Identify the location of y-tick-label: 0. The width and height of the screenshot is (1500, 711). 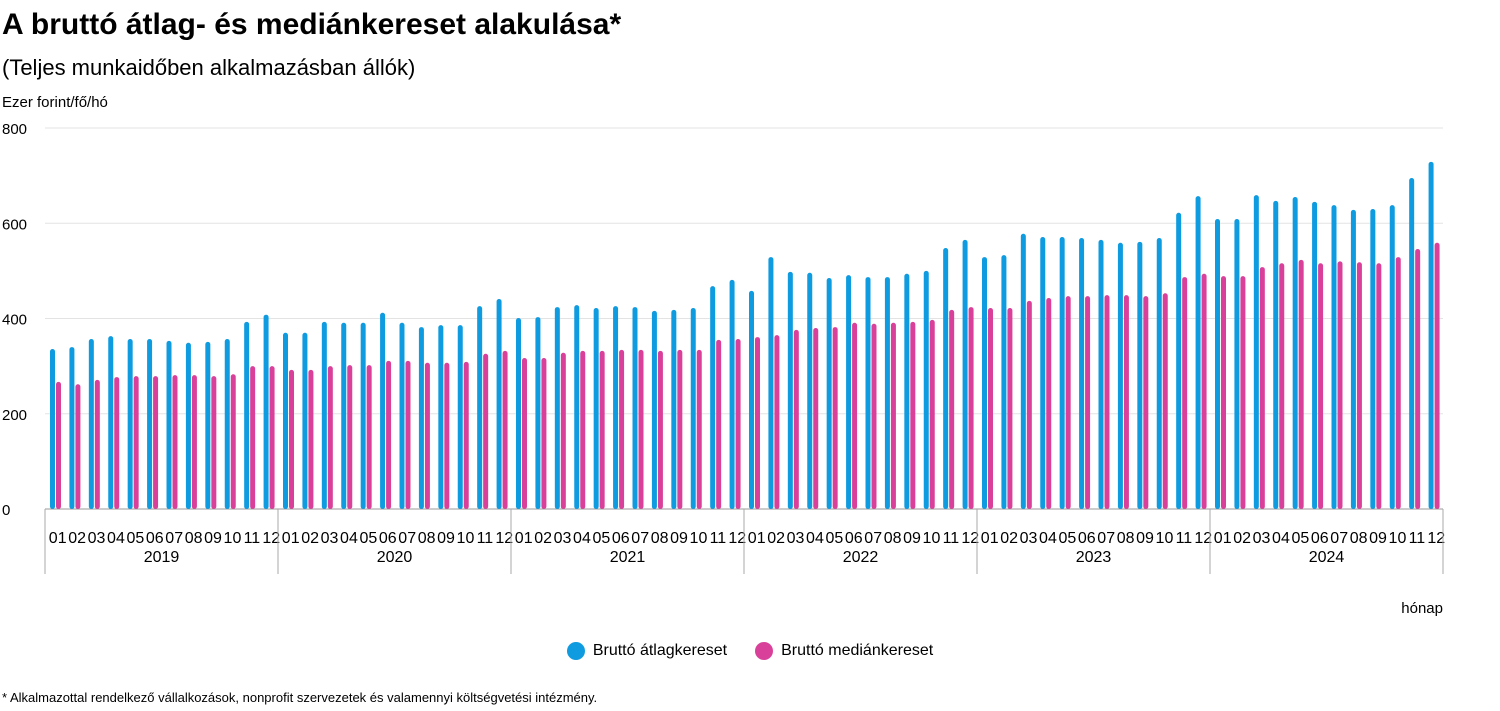
(6, 510).